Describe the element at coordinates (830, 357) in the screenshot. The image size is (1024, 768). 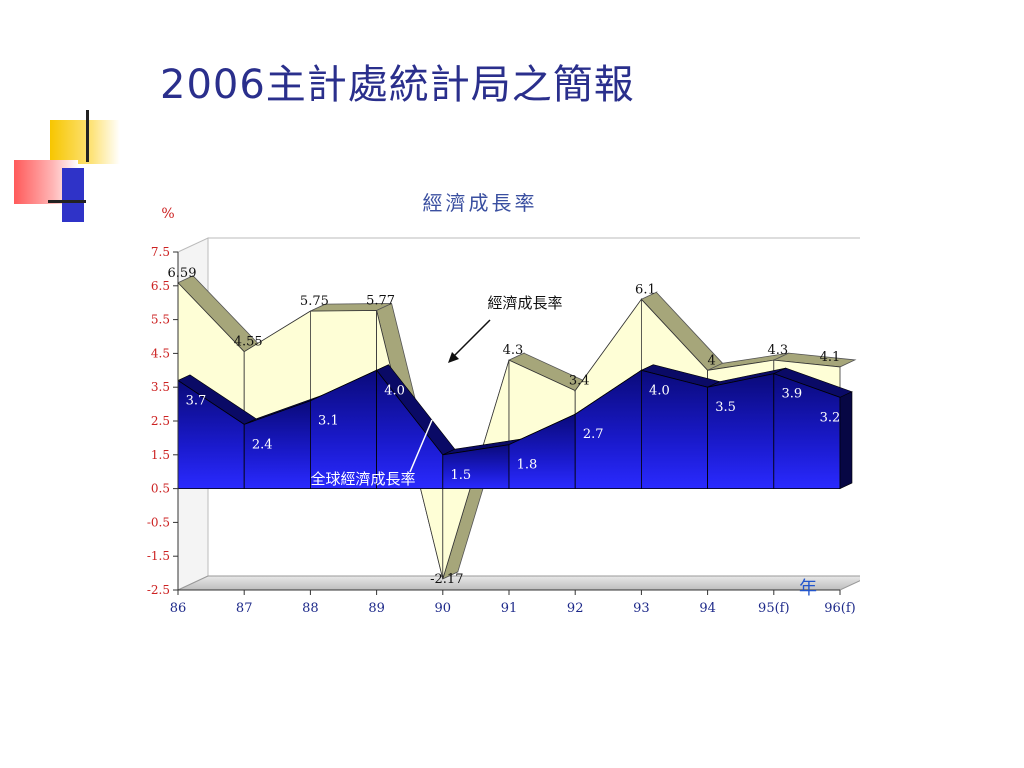
I see `economic-growth-label: 4.1` at that location.